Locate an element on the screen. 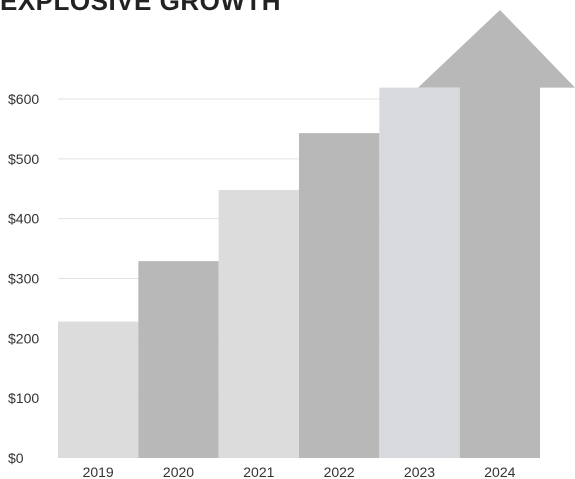 The width and height of the screenshot is (575, 479). y-tick-label: $0 is located at coordinates (16, 458).